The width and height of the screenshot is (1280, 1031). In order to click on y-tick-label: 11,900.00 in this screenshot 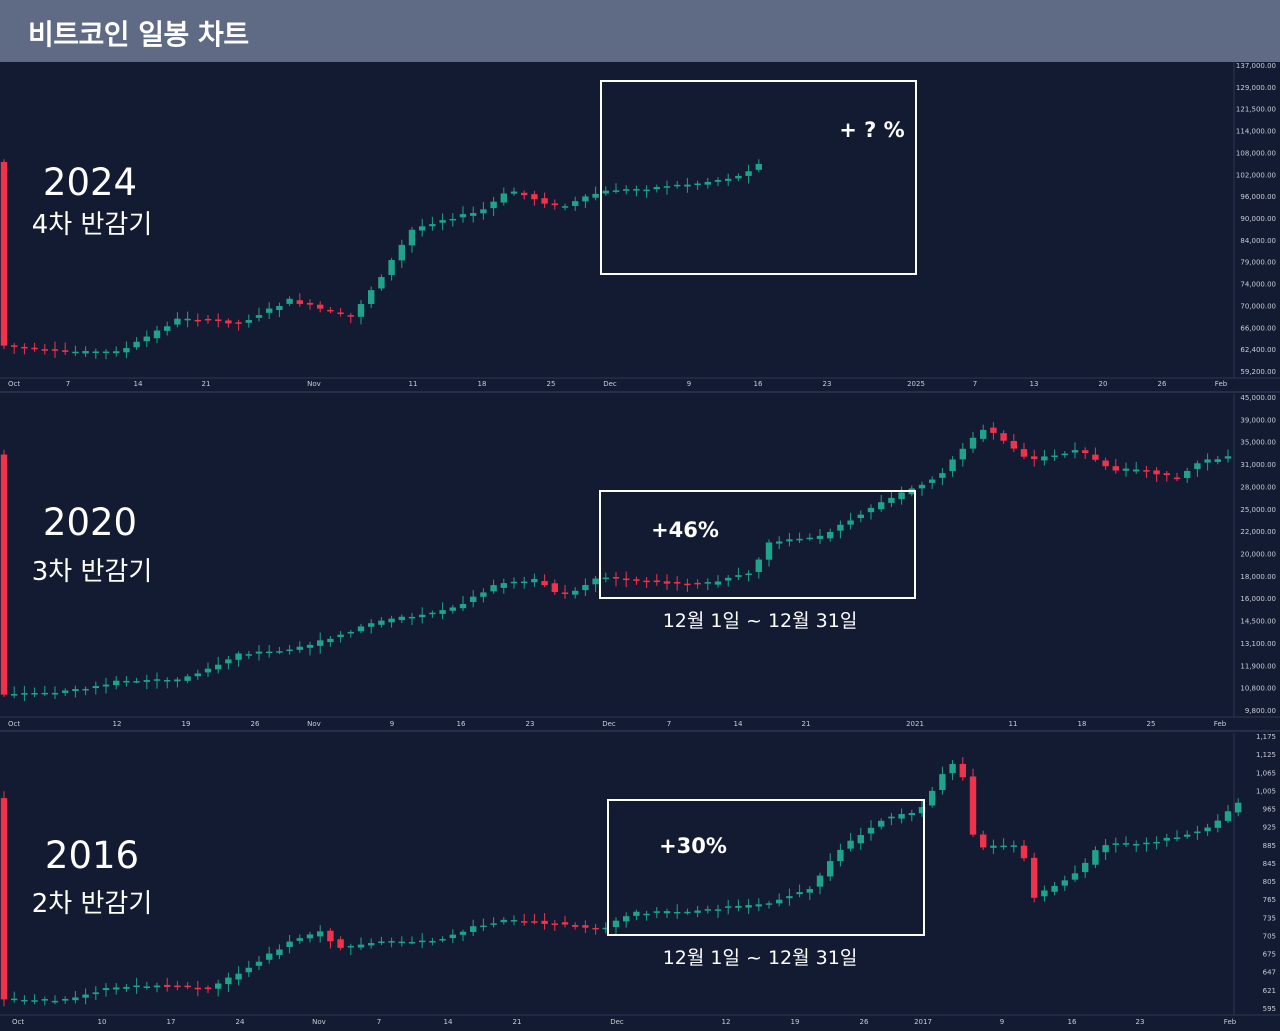, I will do `click(1258, 666)`.